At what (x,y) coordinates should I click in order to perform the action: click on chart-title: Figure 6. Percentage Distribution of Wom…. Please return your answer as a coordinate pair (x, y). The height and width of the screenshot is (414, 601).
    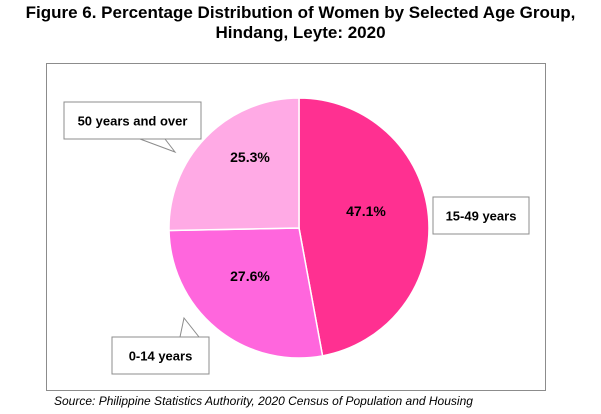
    Looking at the image, I should click on (300, 23).